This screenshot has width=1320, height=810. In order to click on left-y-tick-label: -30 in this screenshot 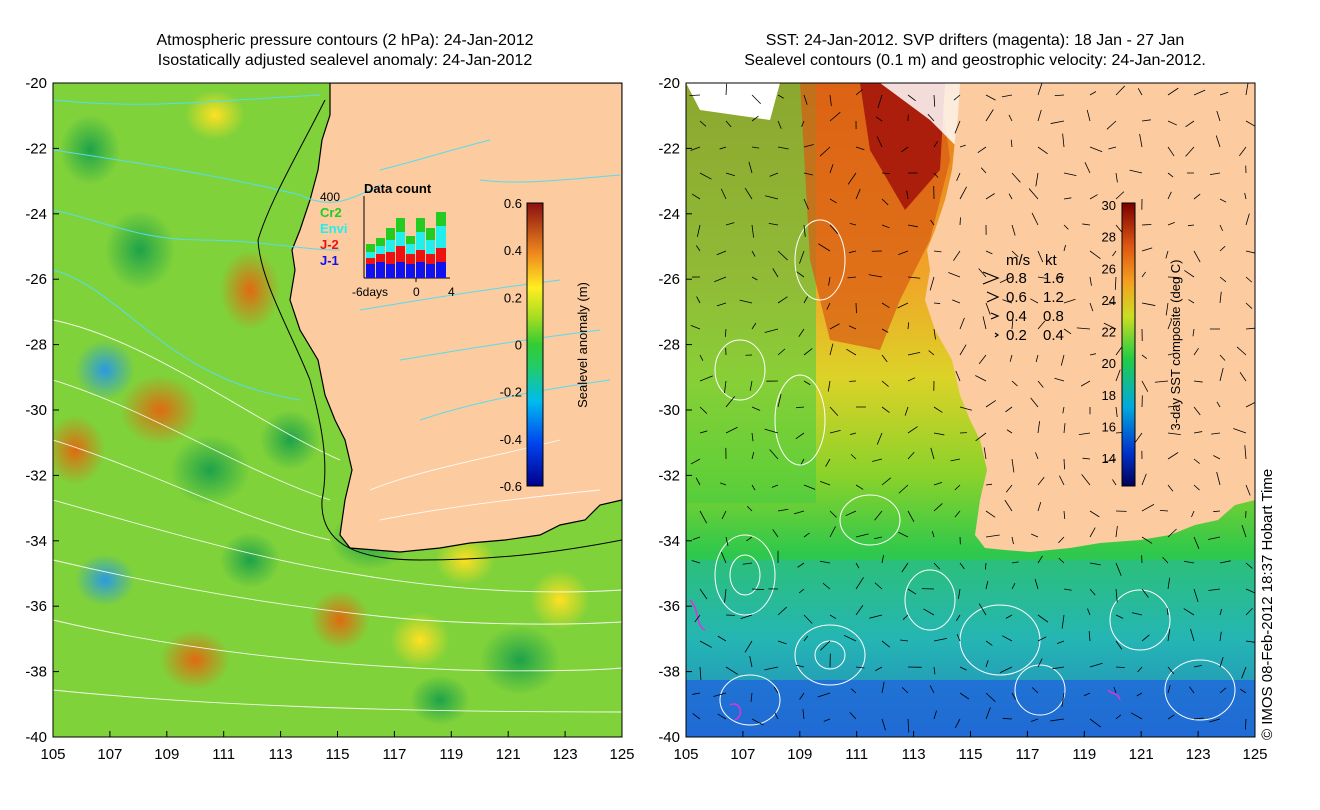, I will do `click(36, 410)`.